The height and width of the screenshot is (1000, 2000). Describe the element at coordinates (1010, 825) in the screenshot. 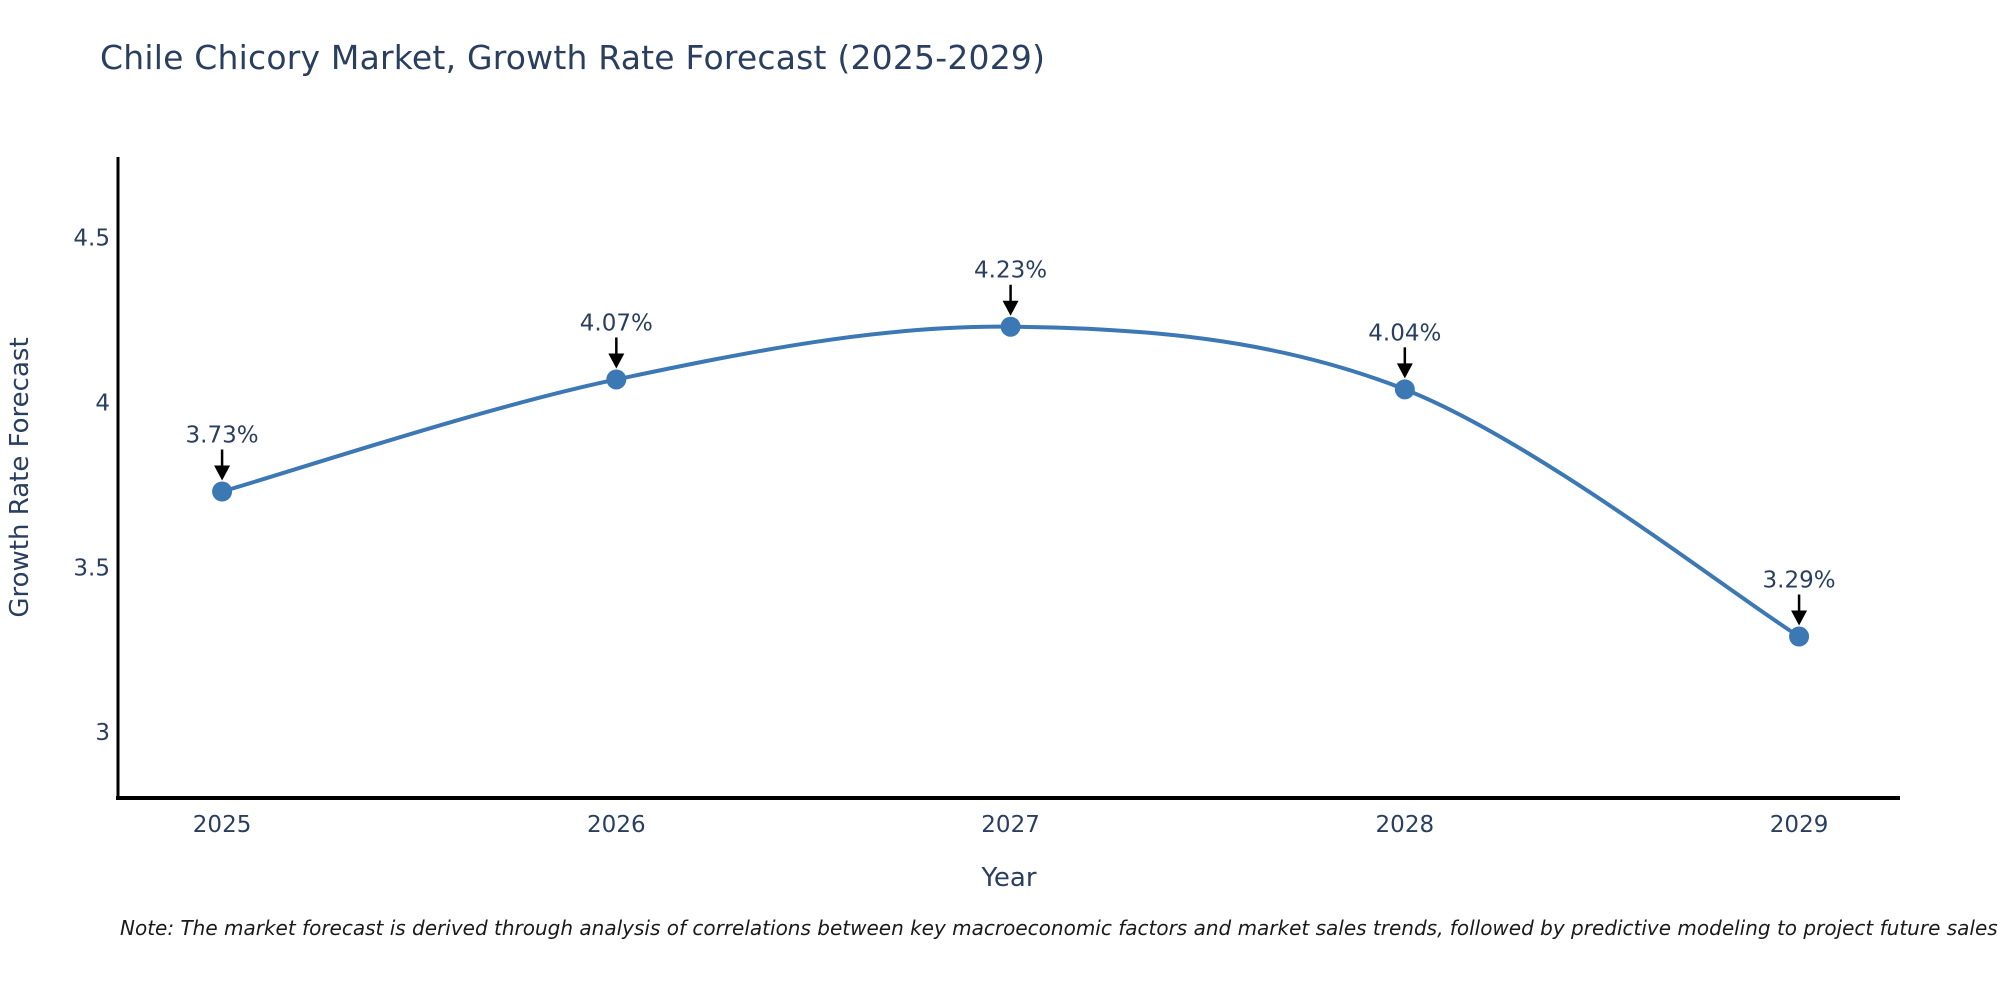

I see `x-tick-label: 2027` at that location.